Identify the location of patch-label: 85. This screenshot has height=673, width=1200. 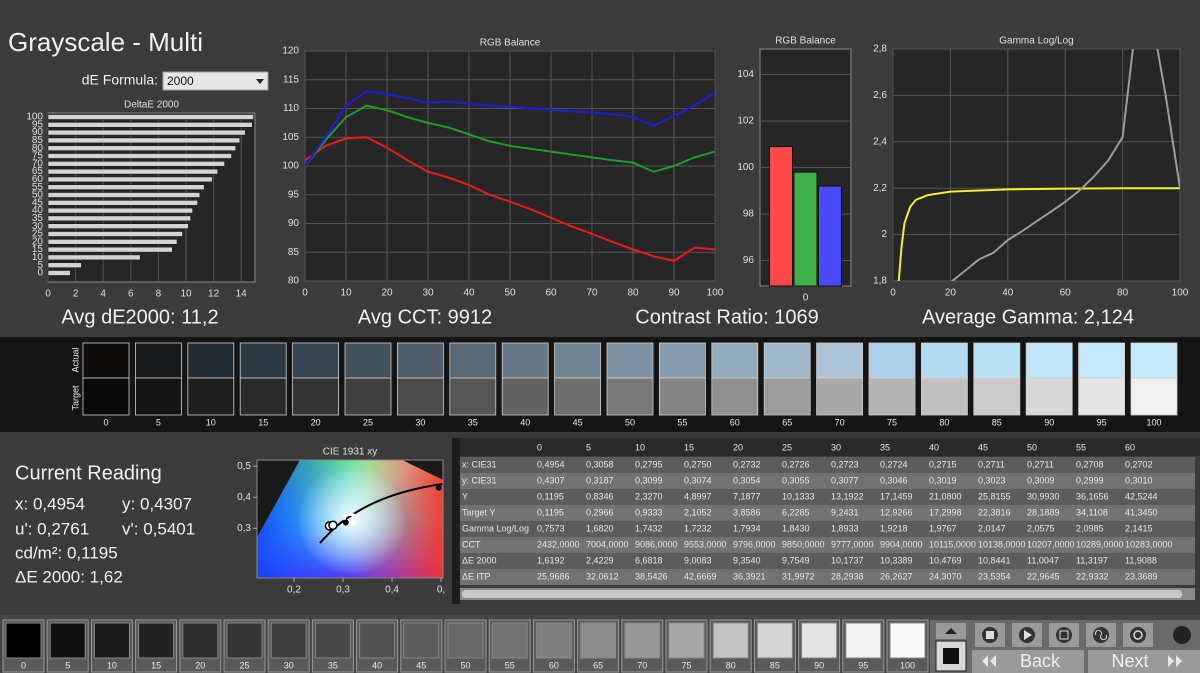
(775, 665).